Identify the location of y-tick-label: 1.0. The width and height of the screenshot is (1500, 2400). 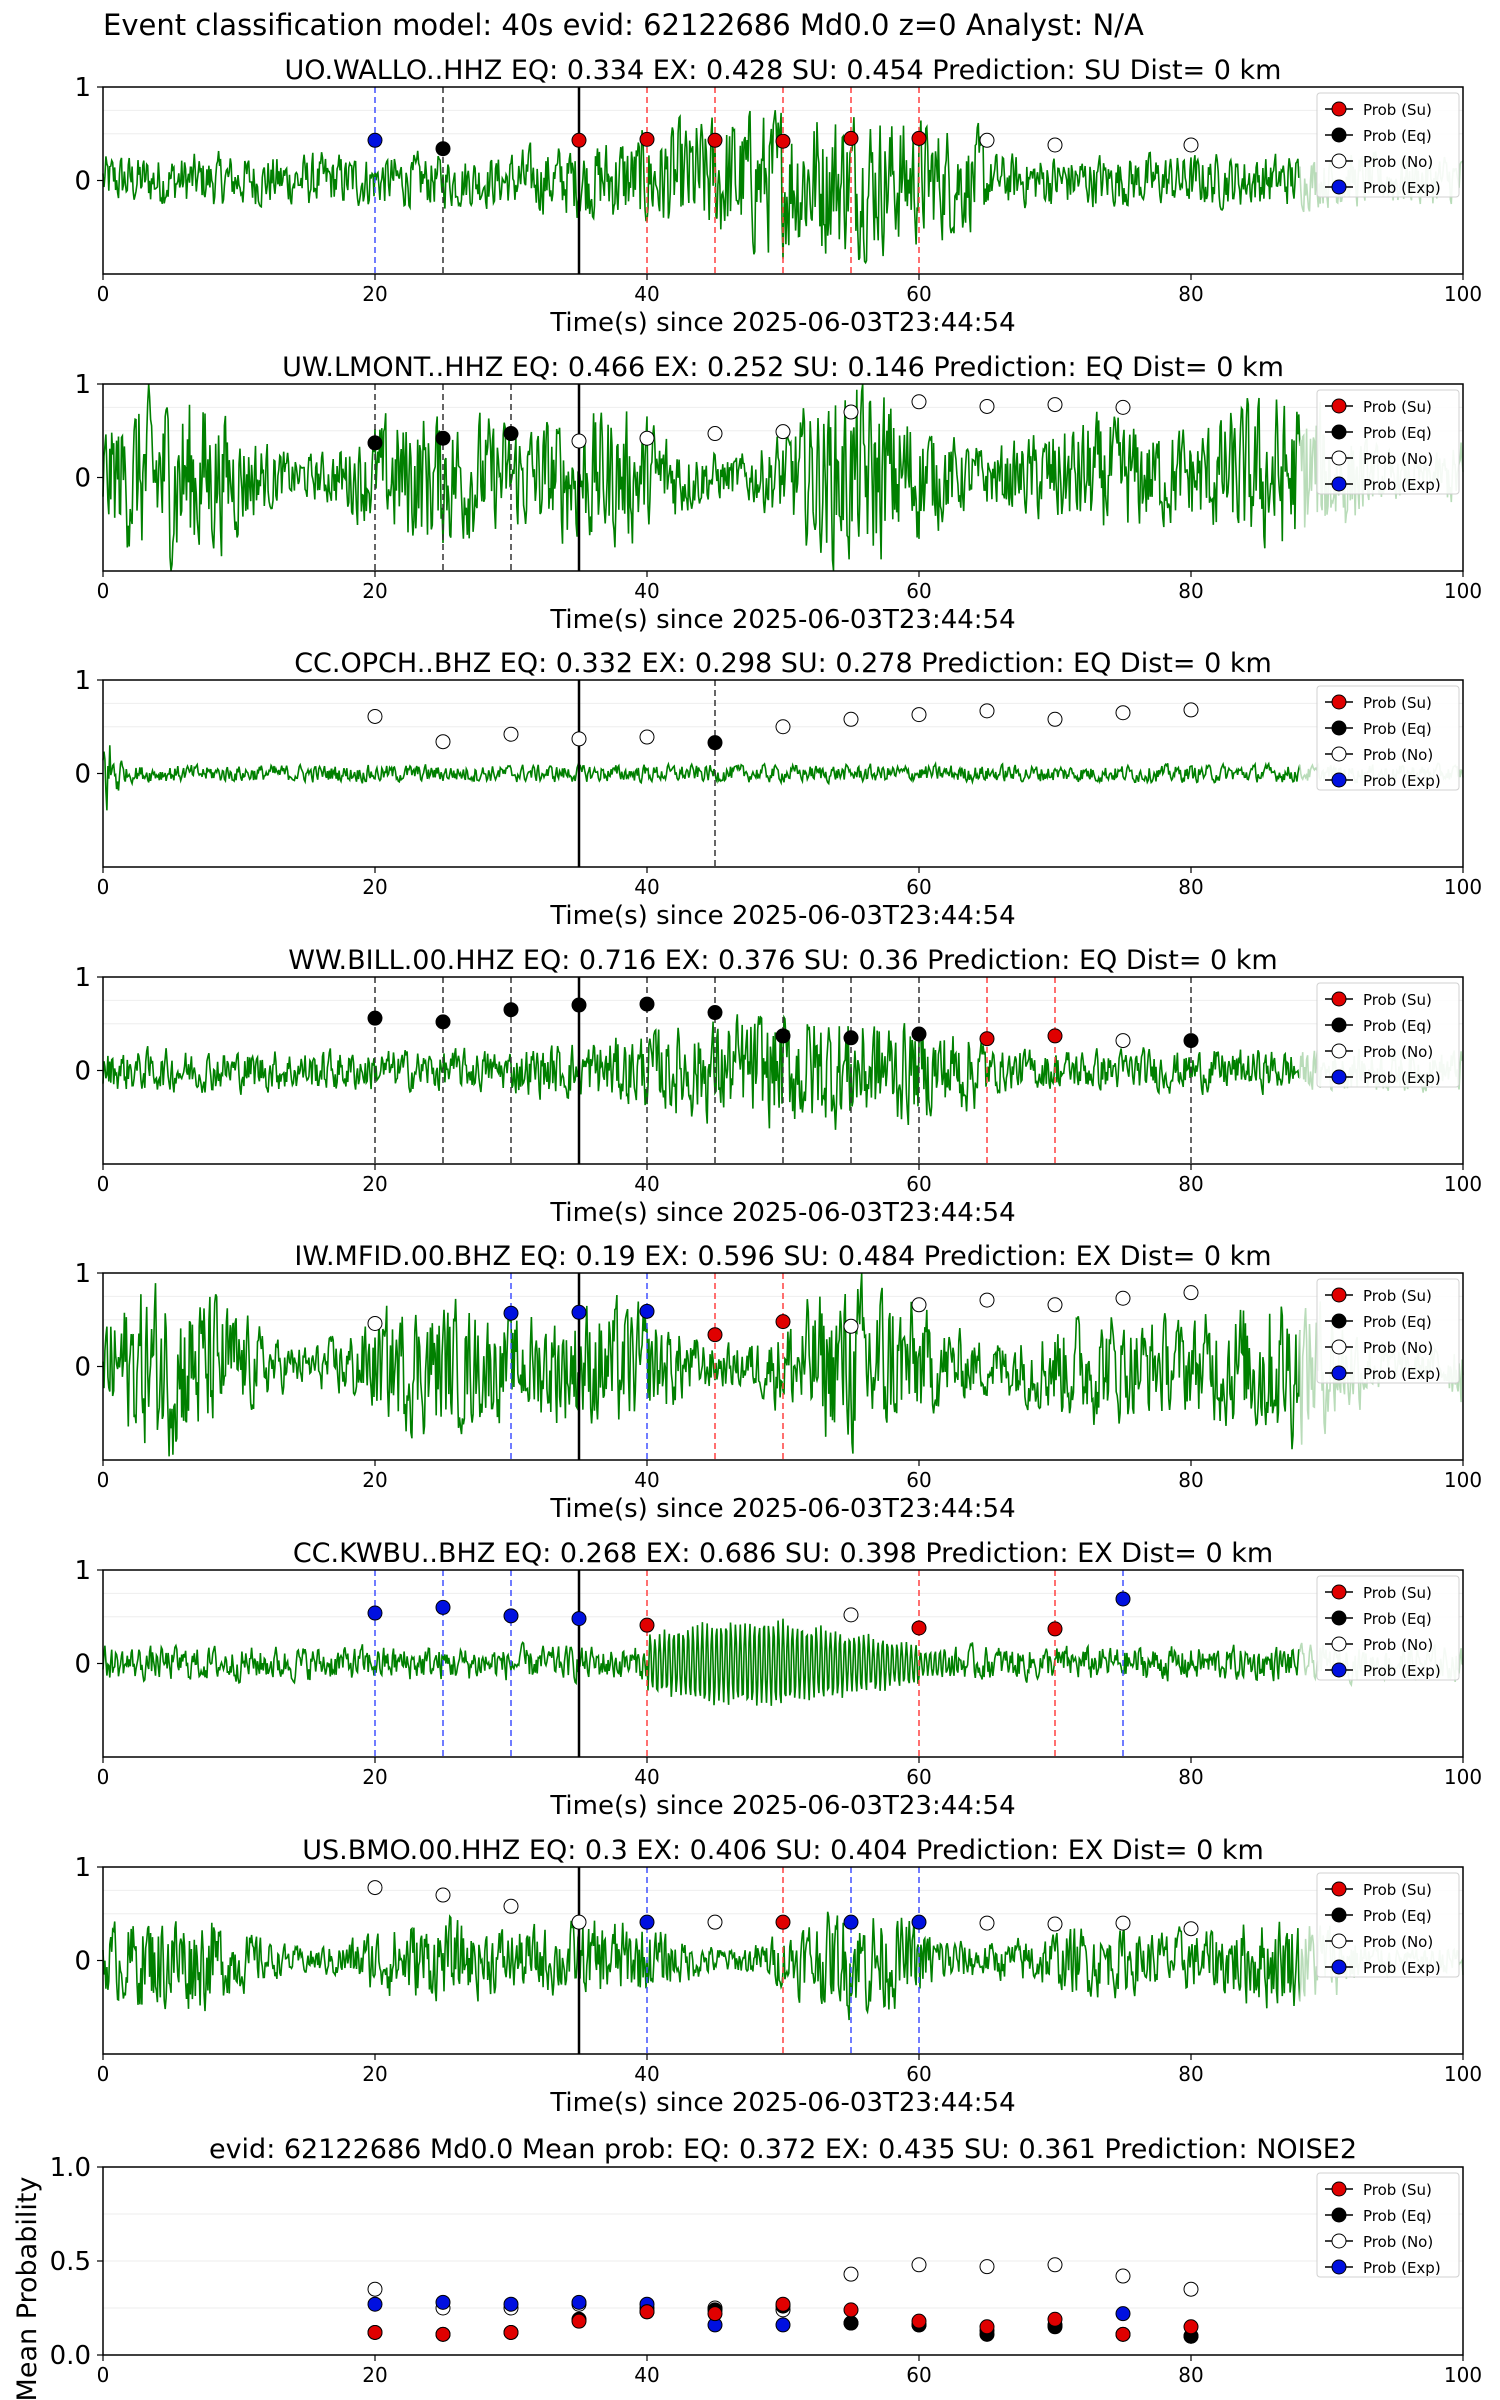
(70, 2168).